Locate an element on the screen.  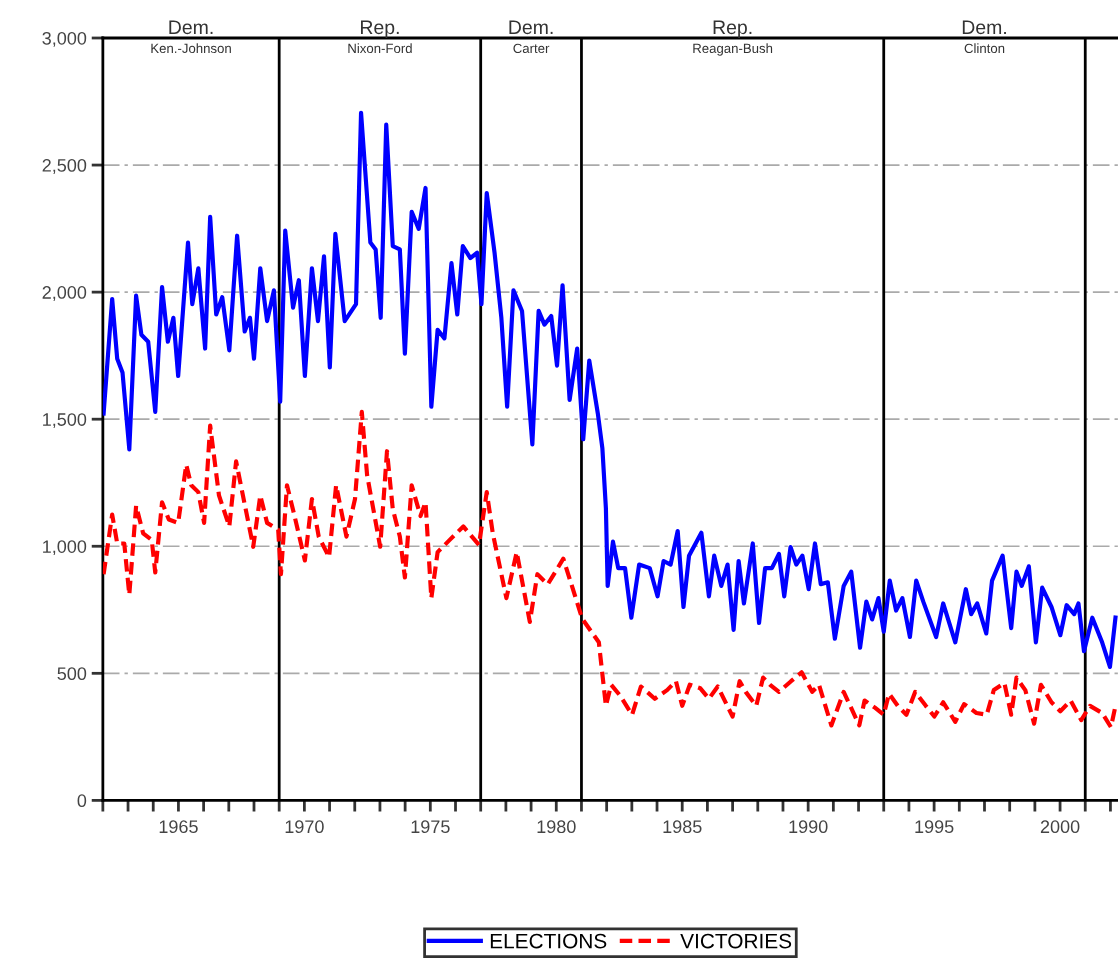
y-tick-label: 1,500 is located at coordinates (65, 421).